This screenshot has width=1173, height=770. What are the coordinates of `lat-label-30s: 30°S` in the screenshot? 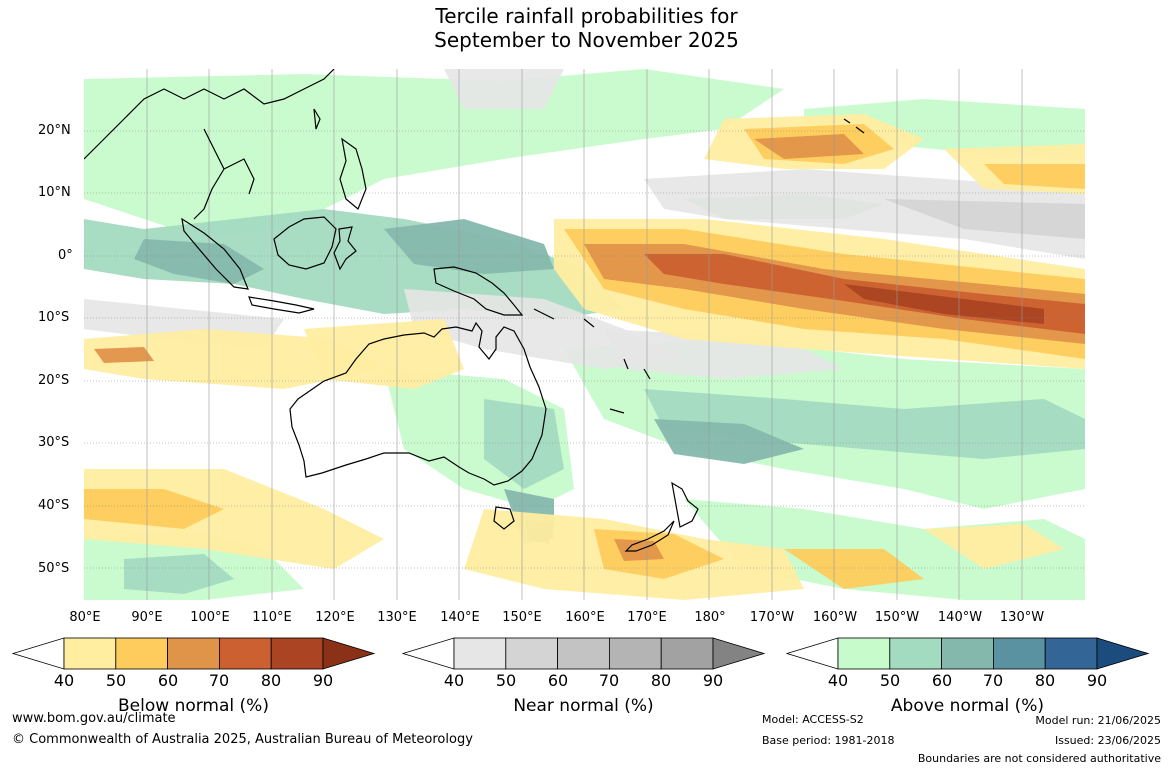 It's located at (54, 442).